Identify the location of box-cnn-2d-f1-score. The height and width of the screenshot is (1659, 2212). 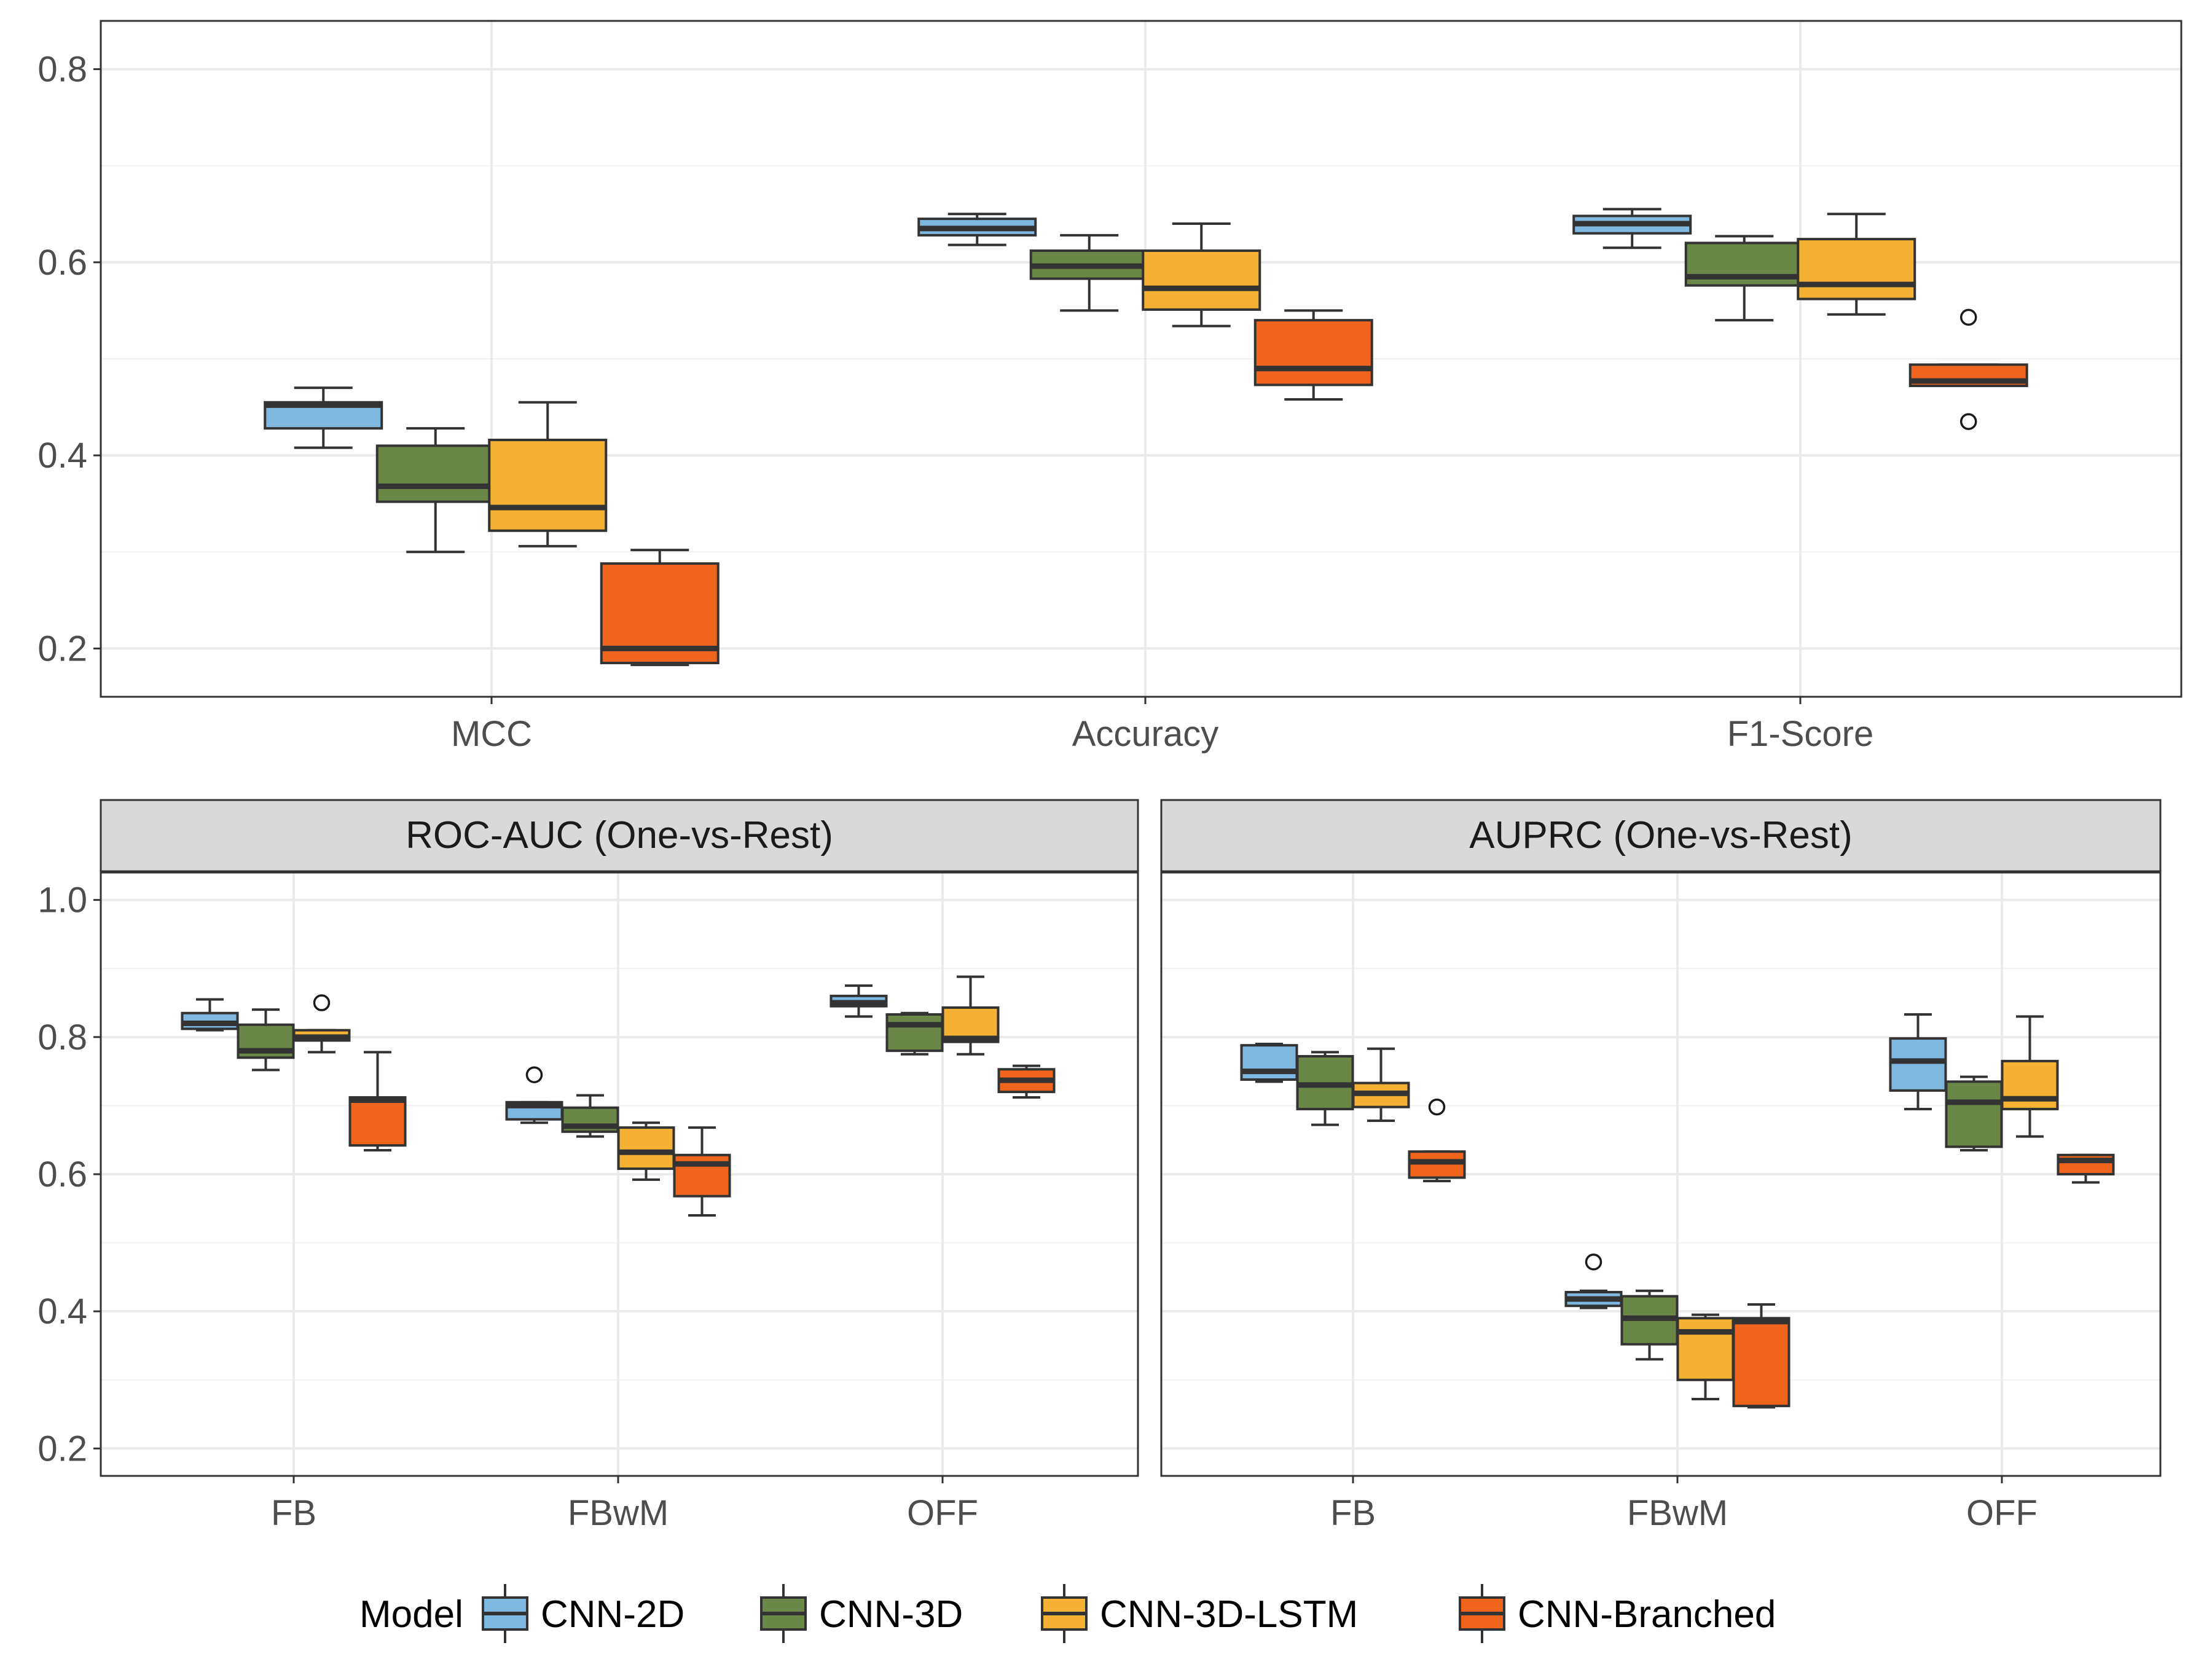
(1632, 228).